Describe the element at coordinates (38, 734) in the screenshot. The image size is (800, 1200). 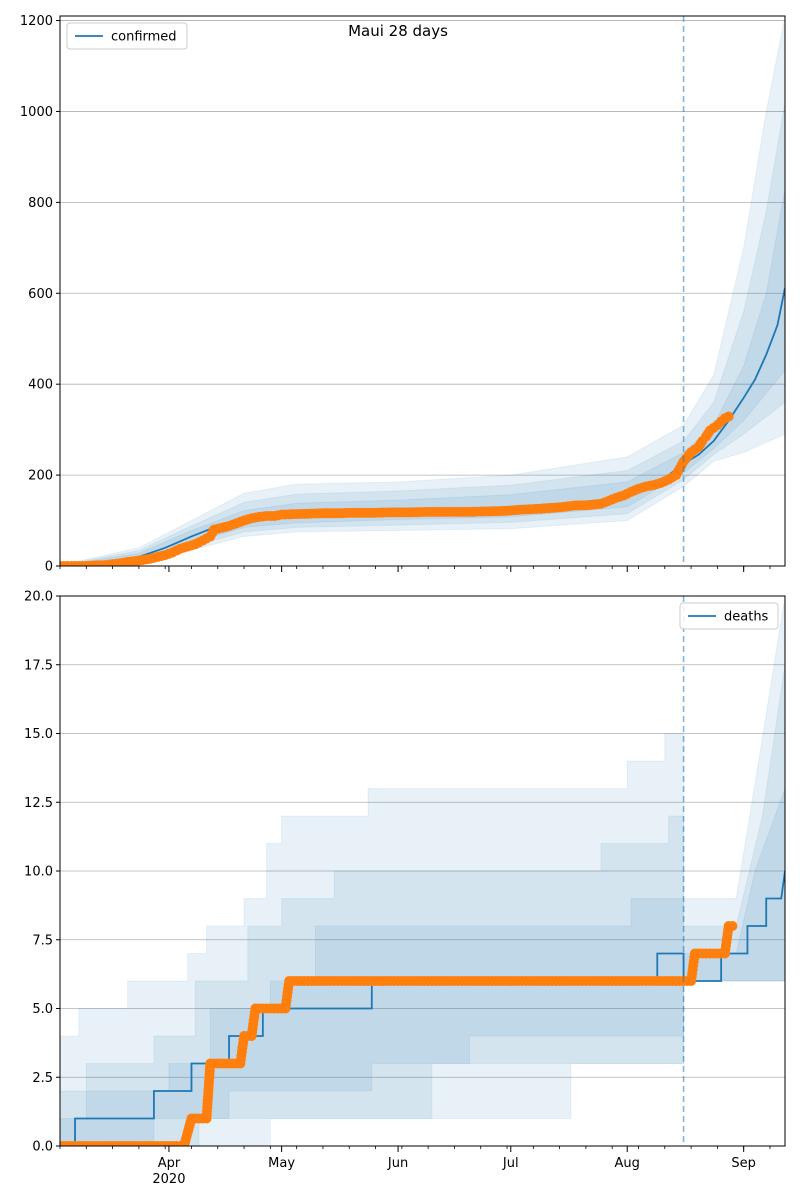
I see `y-tick-label: 15.0` at that location.